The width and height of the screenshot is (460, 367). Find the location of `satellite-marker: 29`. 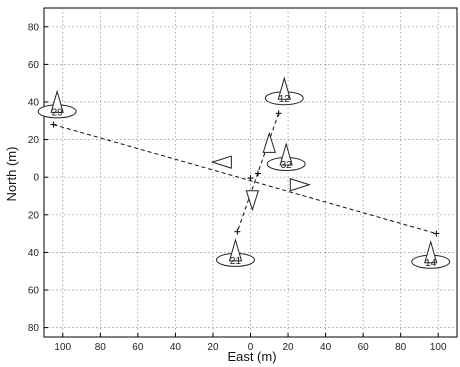

satellite-marker: 29 is located at coordinates (57, 104).